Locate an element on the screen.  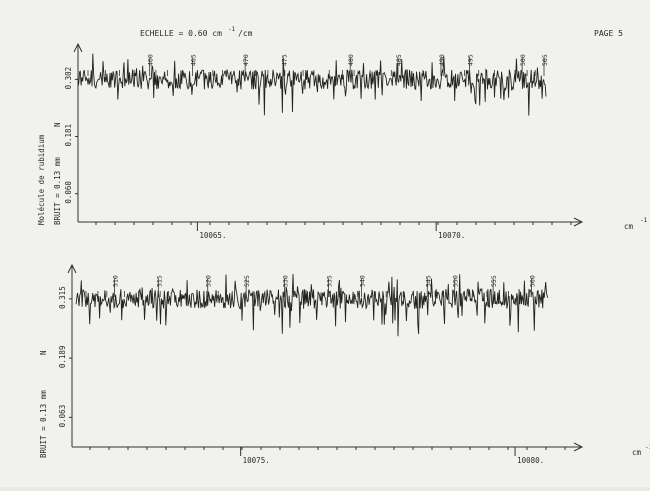
y-tick-label: 0.189 is located at coordinates (62, 357).